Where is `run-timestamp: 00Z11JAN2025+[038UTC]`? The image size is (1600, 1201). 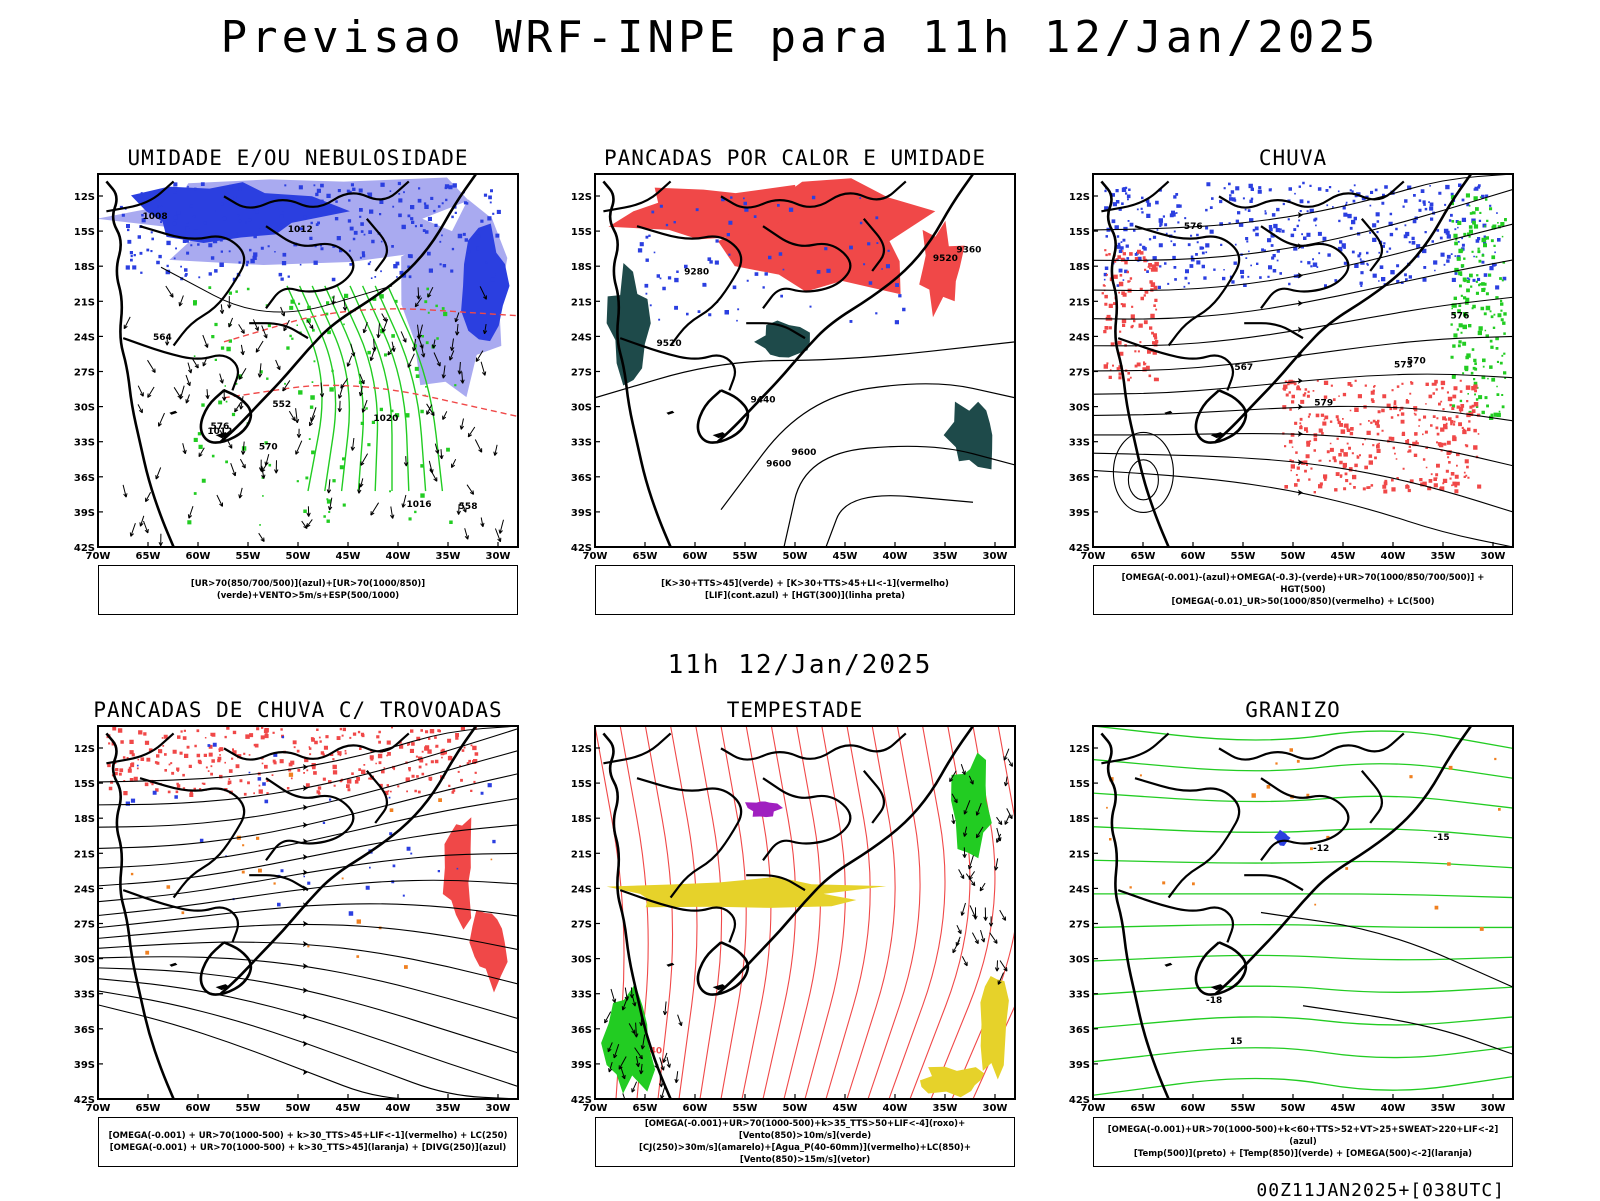
run-timestamp: 00Z11JAN2025+[038UTC] is located at coordinates (1380, 1190).